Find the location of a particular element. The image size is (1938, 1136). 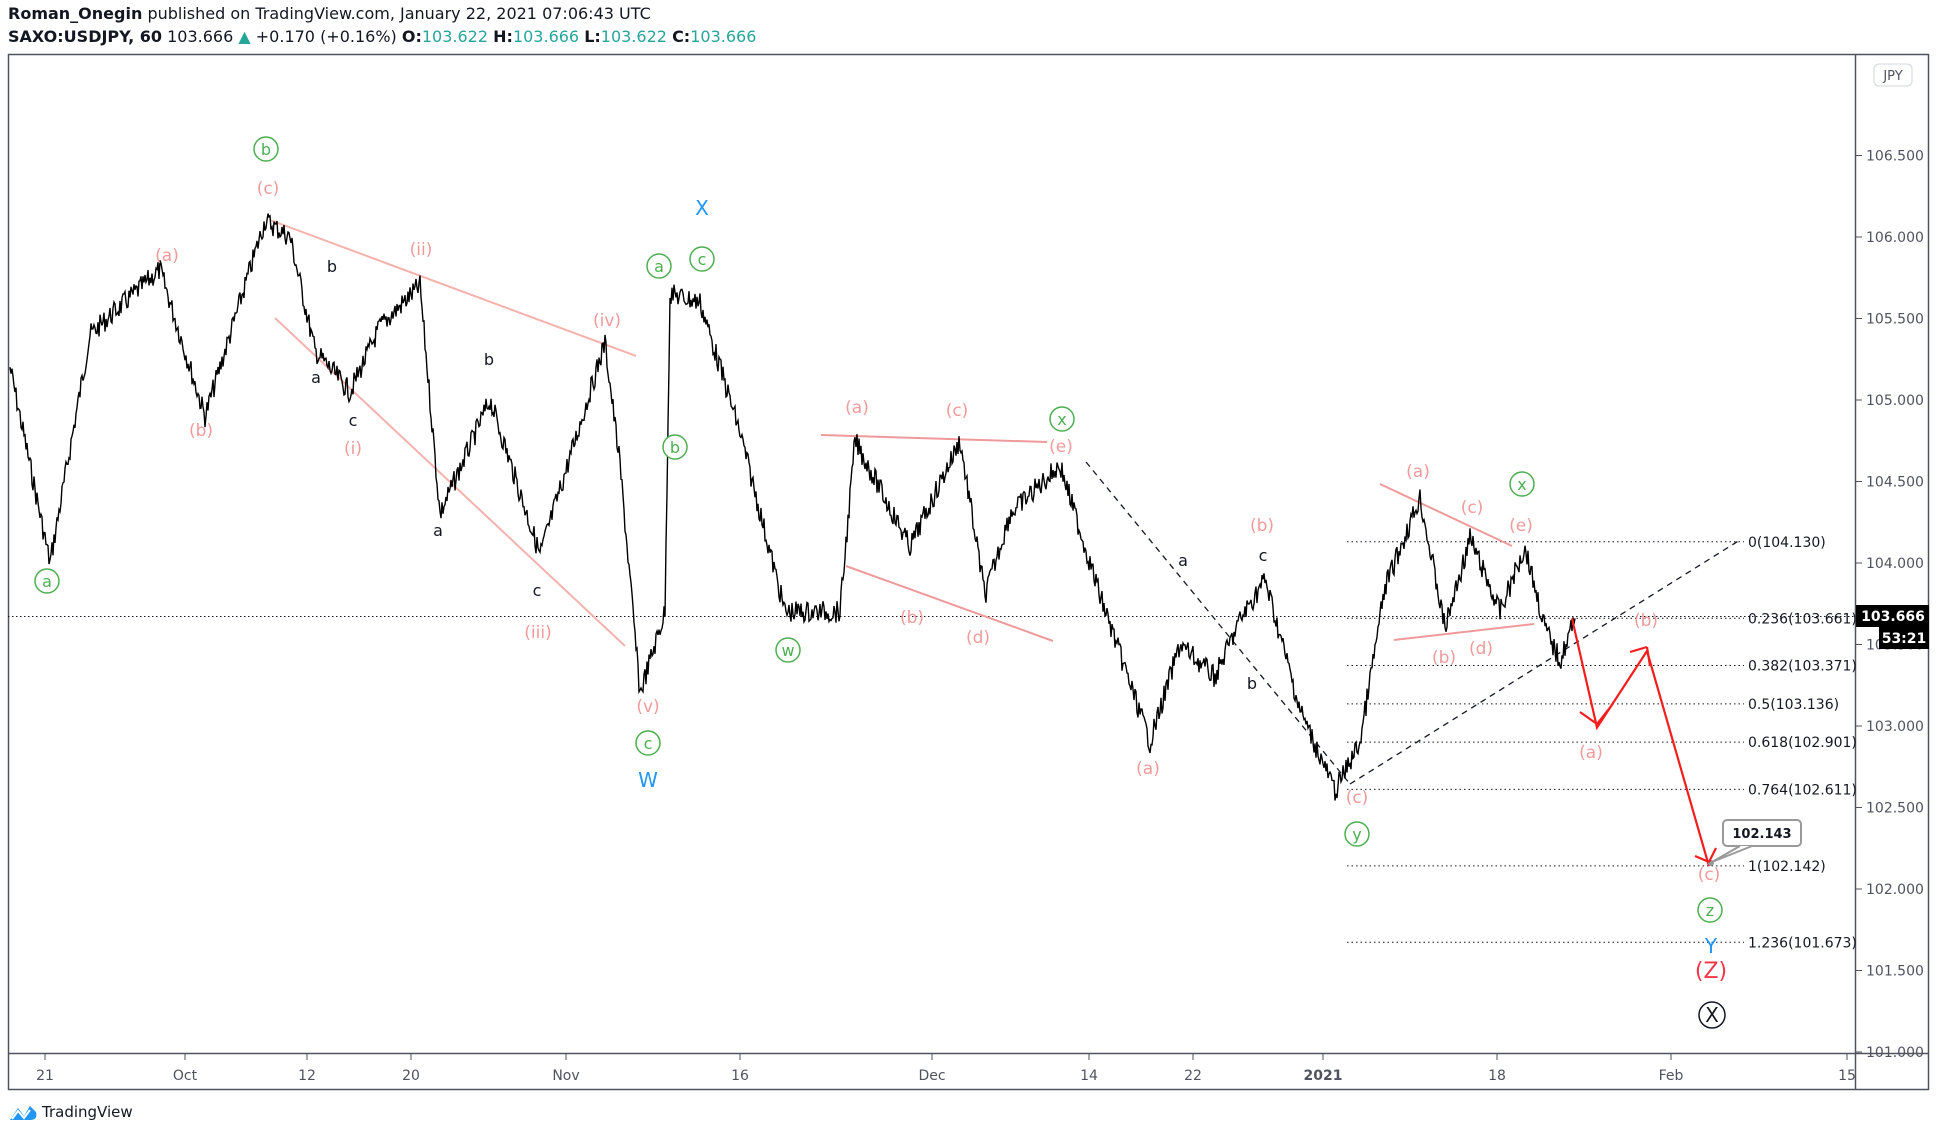

price-tick-label: 106.500 is located at coordinates (1895, 157).